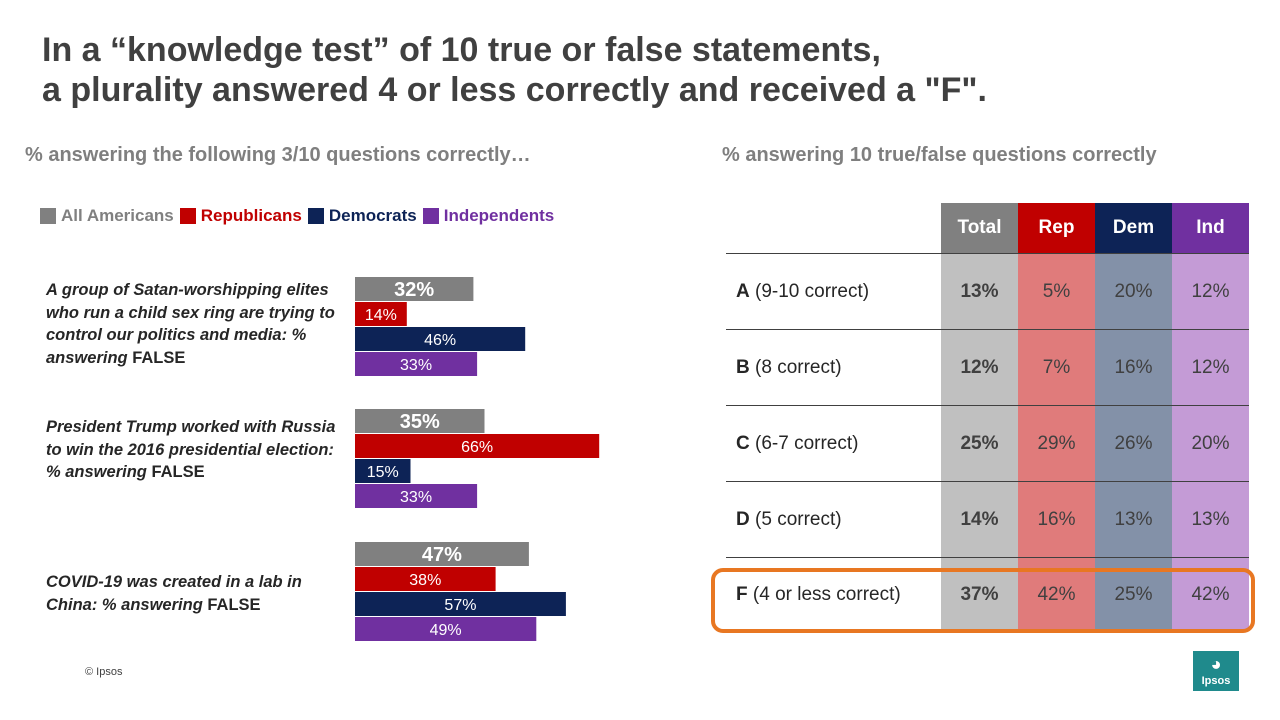 This screenshot has height=720, width=1280. What do you see at coordinates (1133, 443) in the screenshot?
I see `cell-dem: 26%` at bounding box center [1133, 443].